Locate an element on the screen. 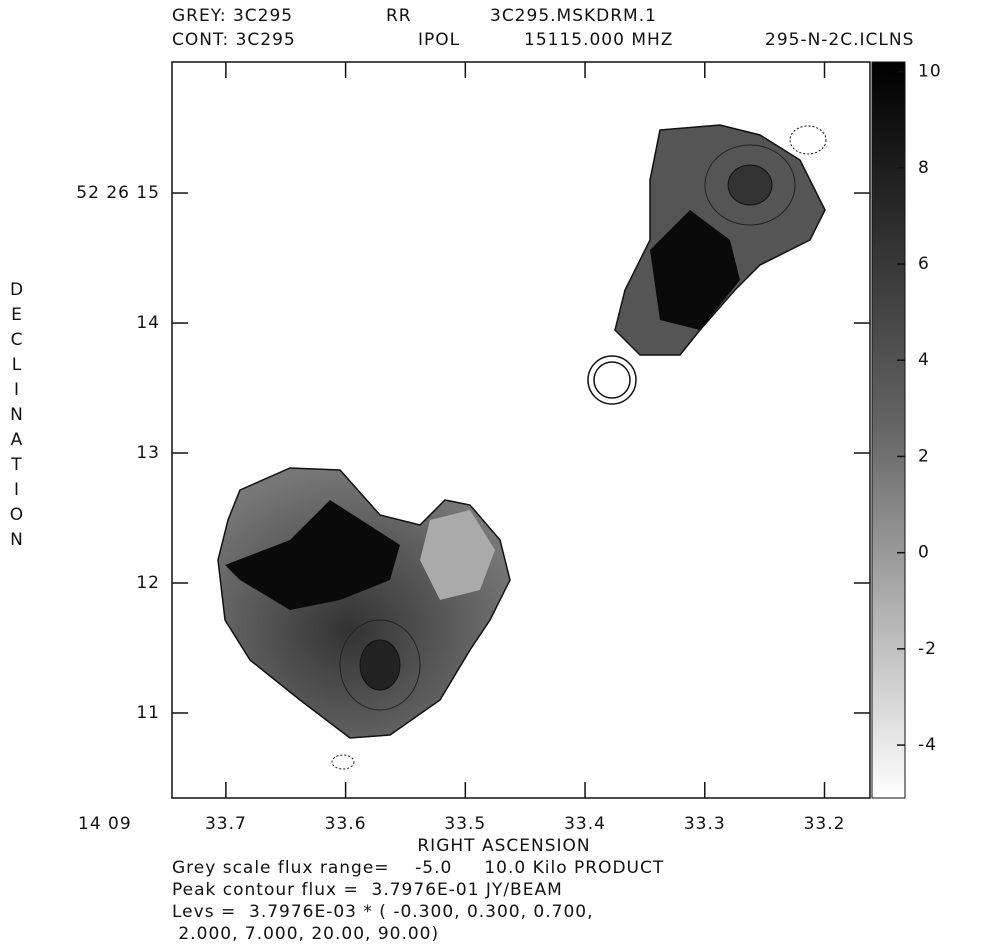 This screenshot has width=989, height=951. lower-light-patch is located at coordinates (457, 555).